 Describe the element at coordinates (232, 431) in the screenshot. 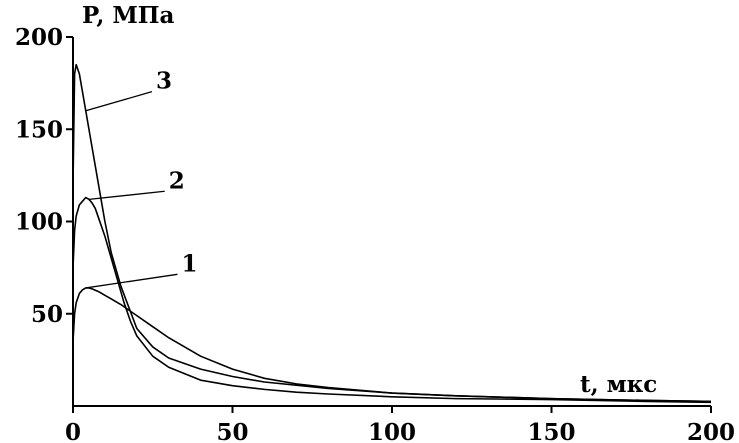

I see `x-tick-label: 50` at that location.